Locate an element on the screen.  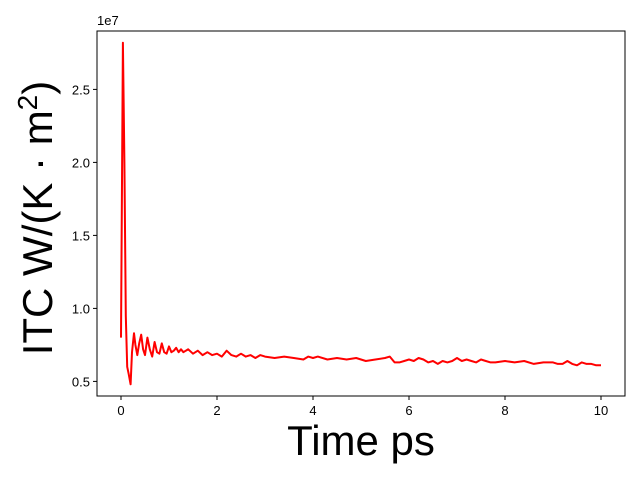
x-tick-label: 6 is located at coordinates (408, 410).